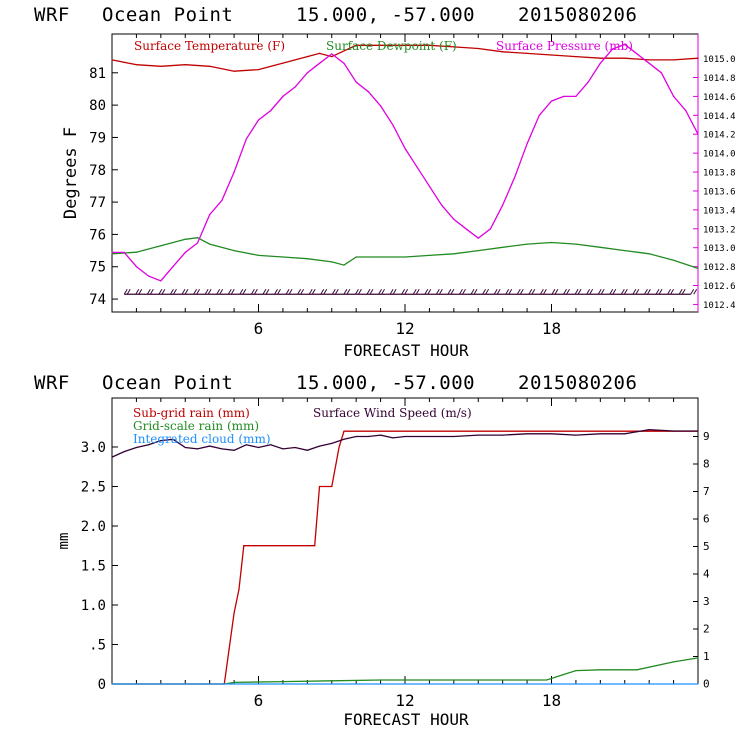 The height and width of the screenshot is (740, 740). What do you see at coordinates (259, 328) in the screenshot?
I see `x-tick-label: 6` at bounding box center [259, 328].